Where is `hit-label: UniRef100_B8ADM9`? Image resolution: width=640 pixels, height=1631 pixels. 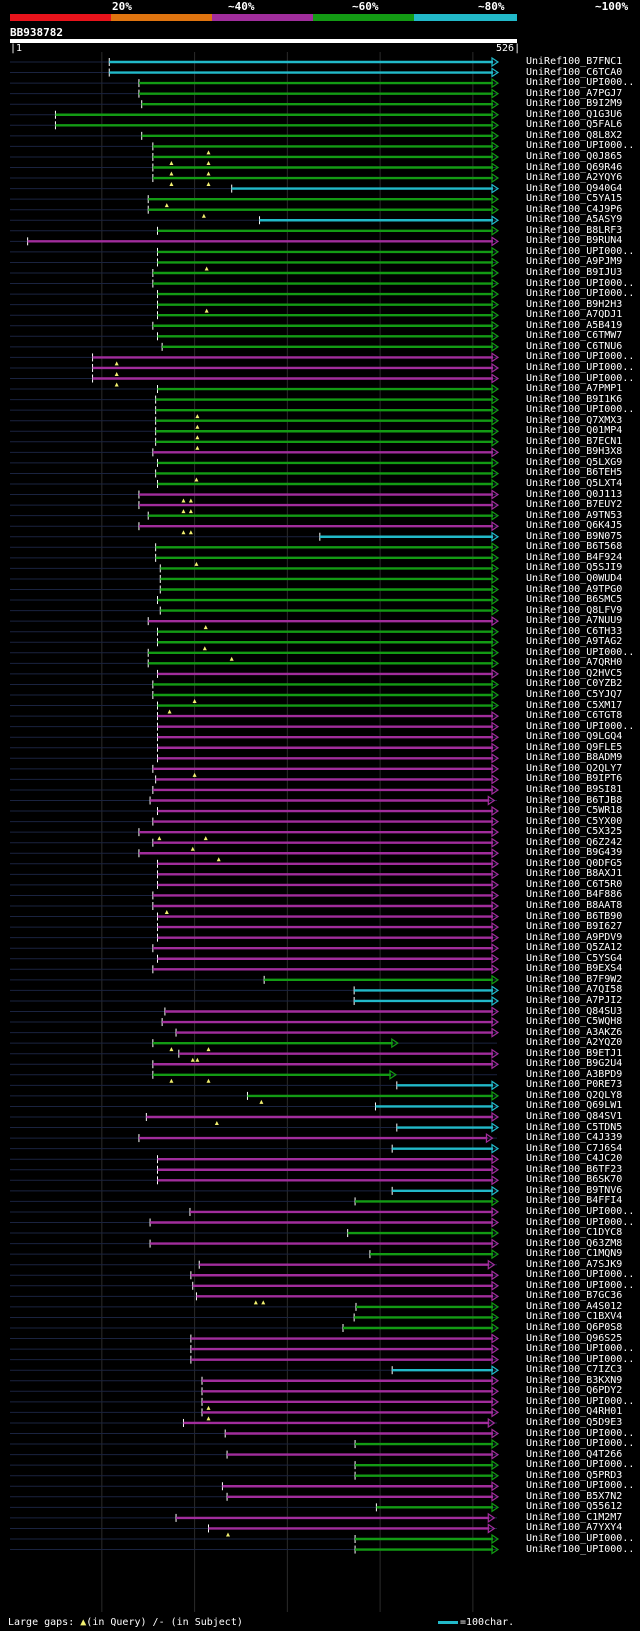 hit-label: UniRef100_B8ADM9 is located at coordinates (574, 758).